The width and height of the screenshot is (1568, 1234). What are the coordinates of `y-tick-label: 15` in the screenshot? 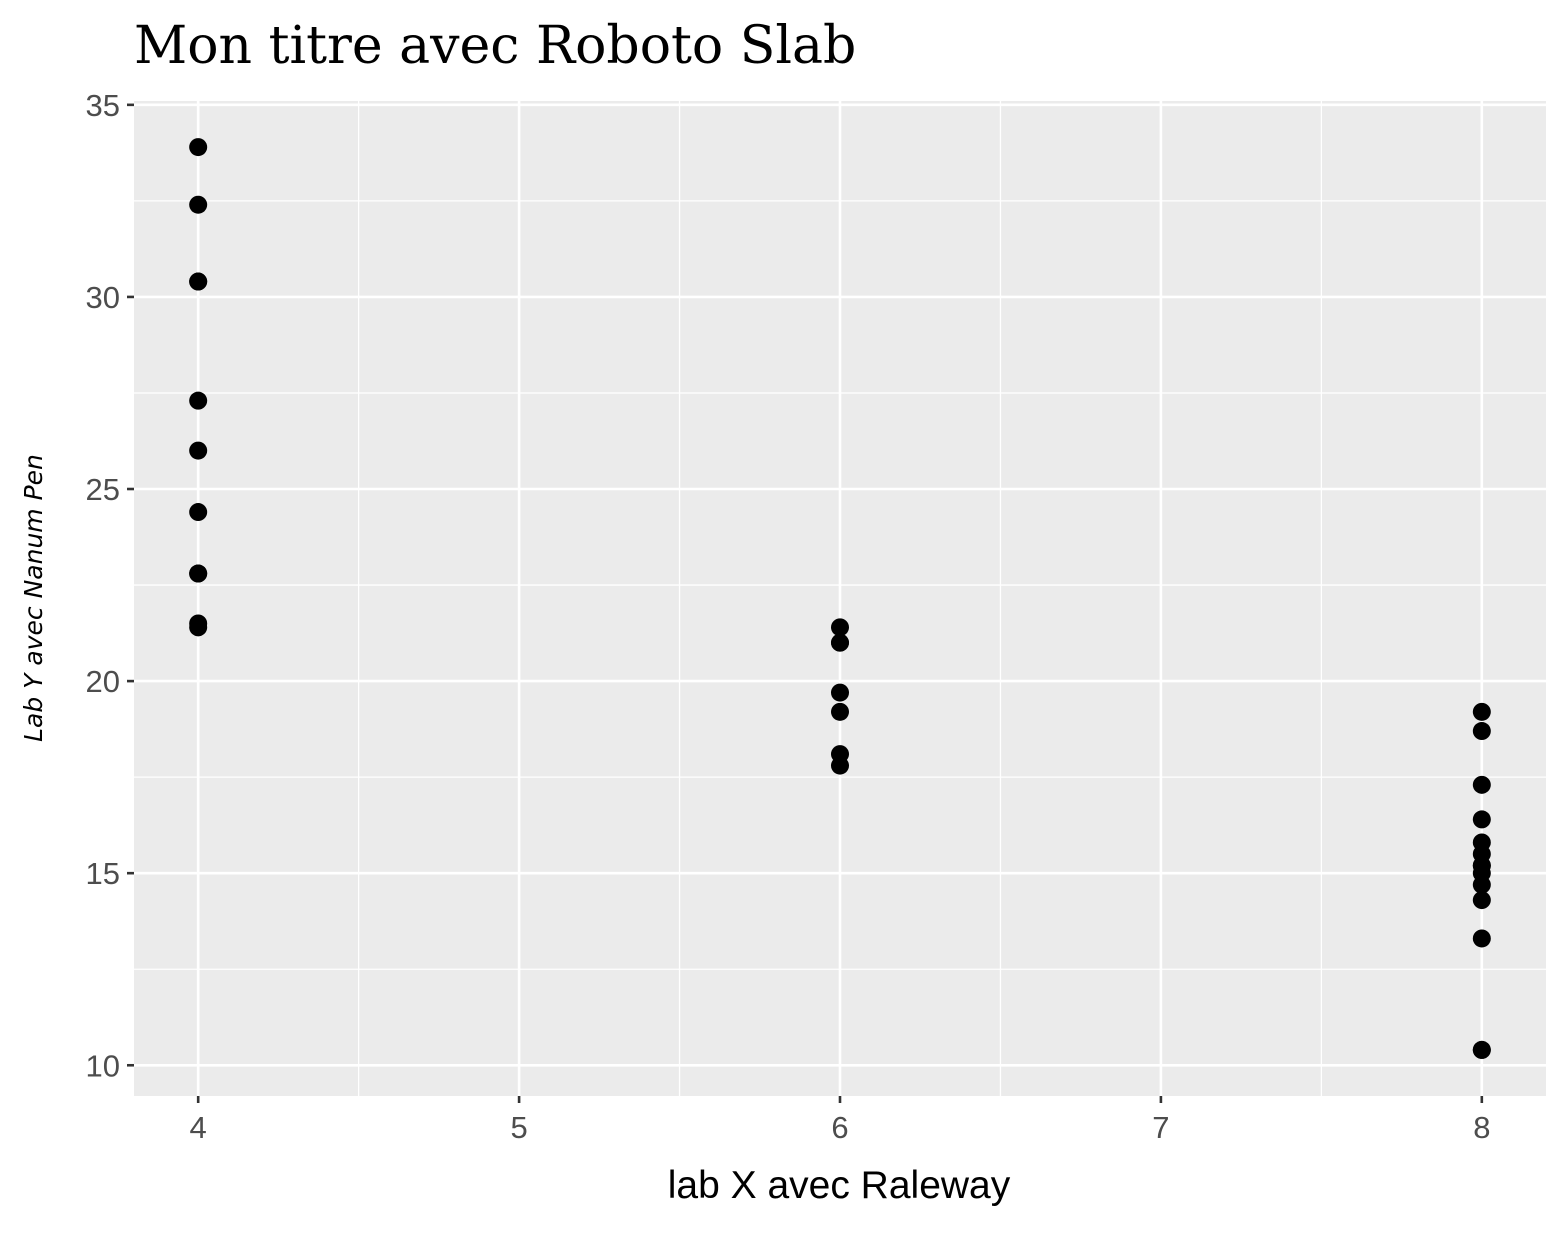 It's located at (103, 873).